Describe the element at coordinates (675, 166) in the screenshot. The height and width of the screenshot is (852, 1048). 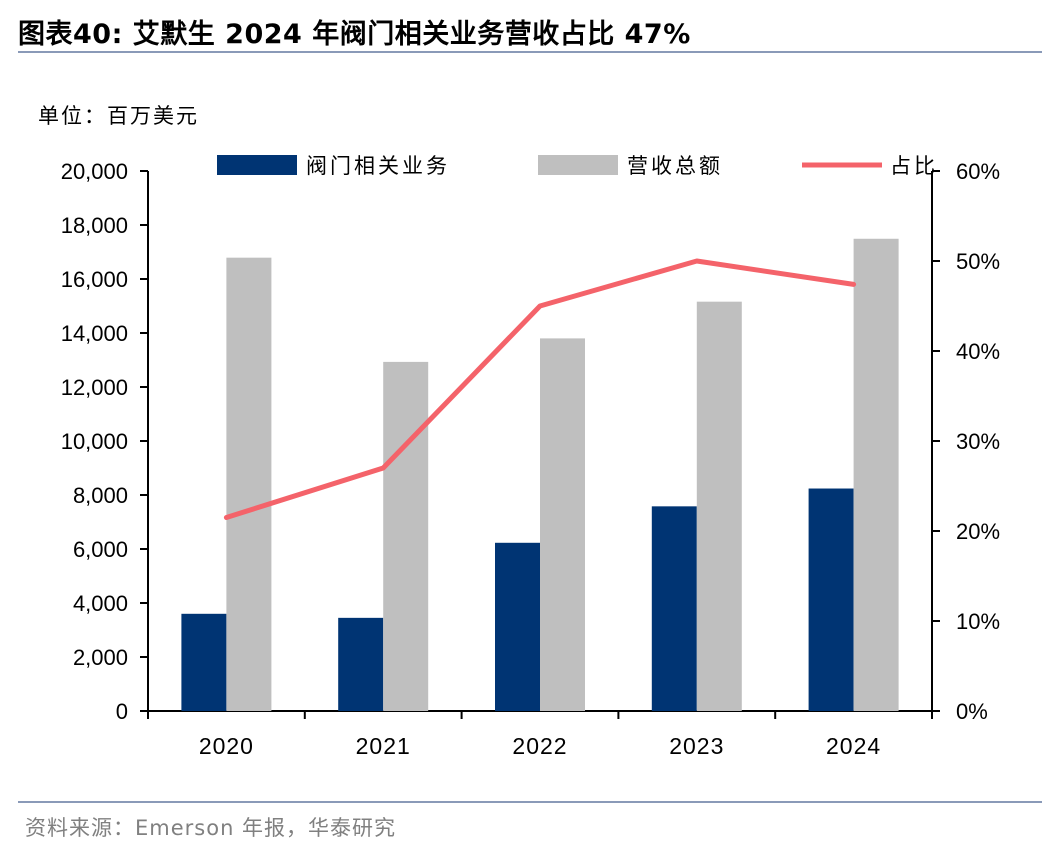
I see `legend-label-total: 营收总额` at that location.